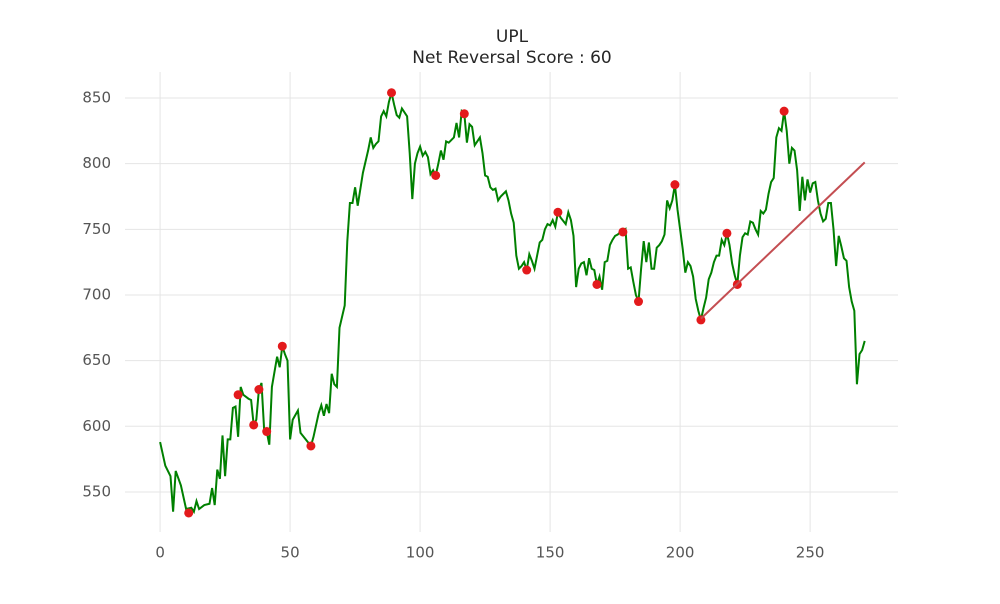 This screenshot has height=604, width=1000. Describe the element at coordinates (290, 553) in the screenshot. I see `x-tick-label: 50` at that location.